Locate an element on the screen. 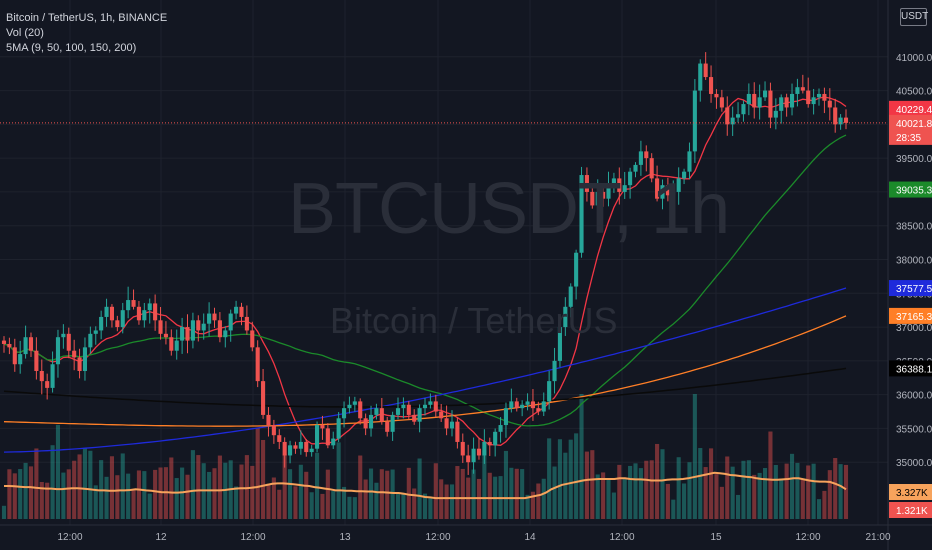 This screenshot has width=932, height=550. price-tag-bg is located at coordinates (910, 108).